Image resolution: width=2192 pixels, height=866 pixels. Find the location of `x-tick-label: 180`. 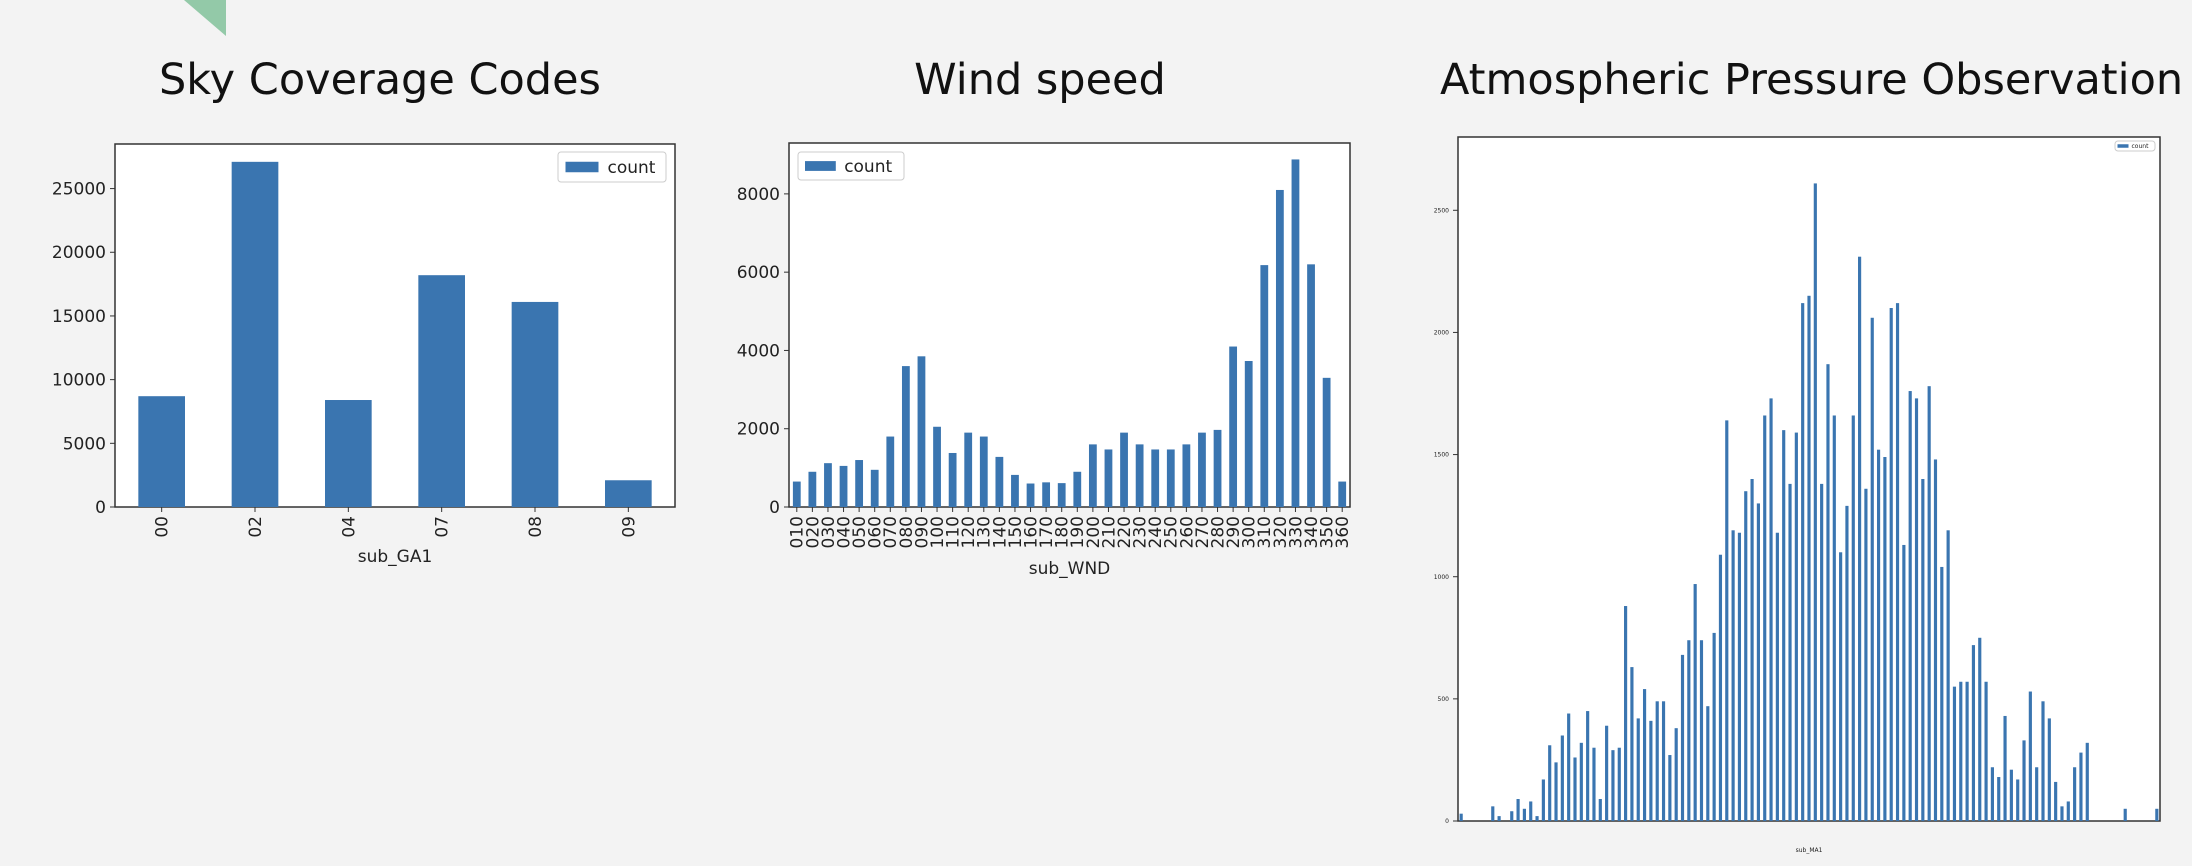

x-tick-label: 180 is located at coordinates (1063, 532).